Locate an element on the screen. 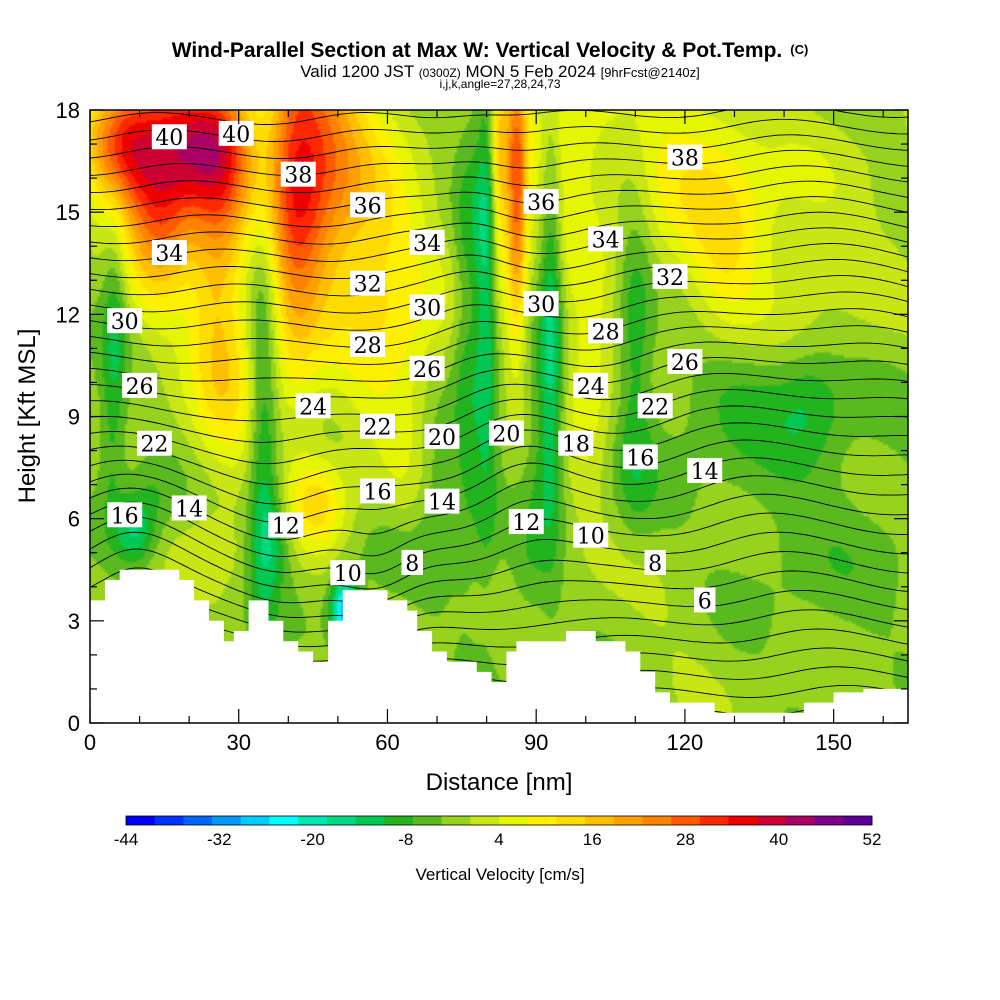  svg-text: 28 is located at coordinates (368, 346).